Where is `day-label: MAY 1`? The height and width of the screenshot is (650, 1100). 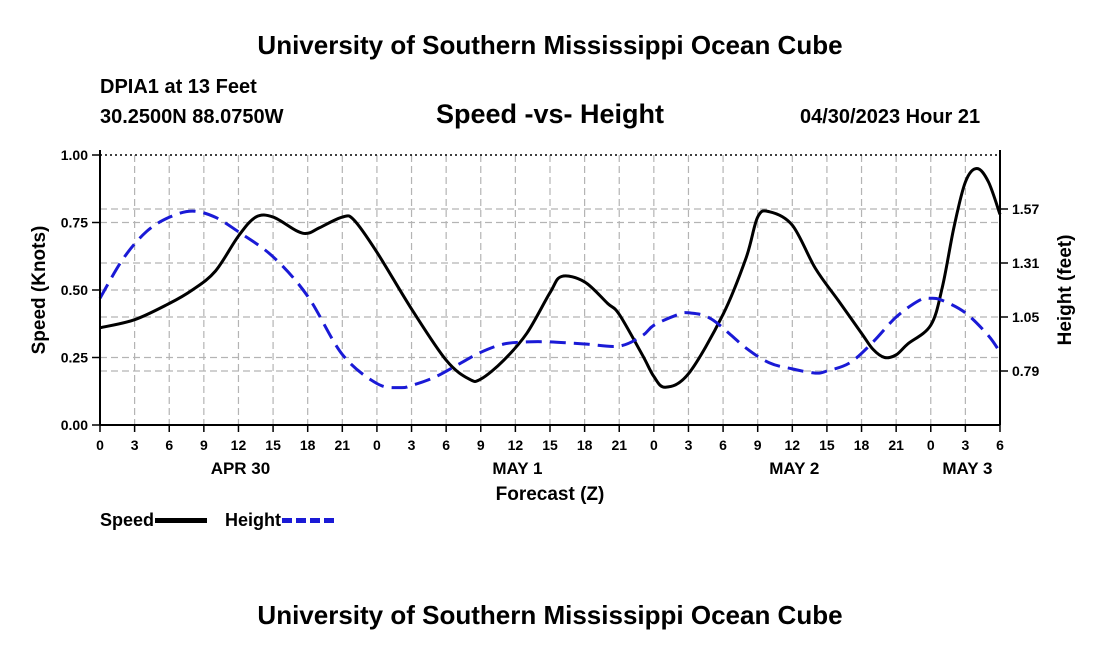
day-label: MAY 1 is located at coordinates (517, 468).